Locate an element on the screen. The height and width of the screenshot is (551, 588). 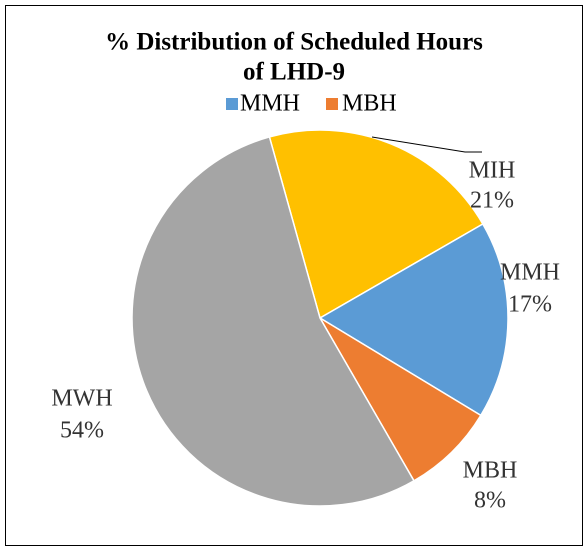
data-label-value: 17% is located at coordinates (530, 305).